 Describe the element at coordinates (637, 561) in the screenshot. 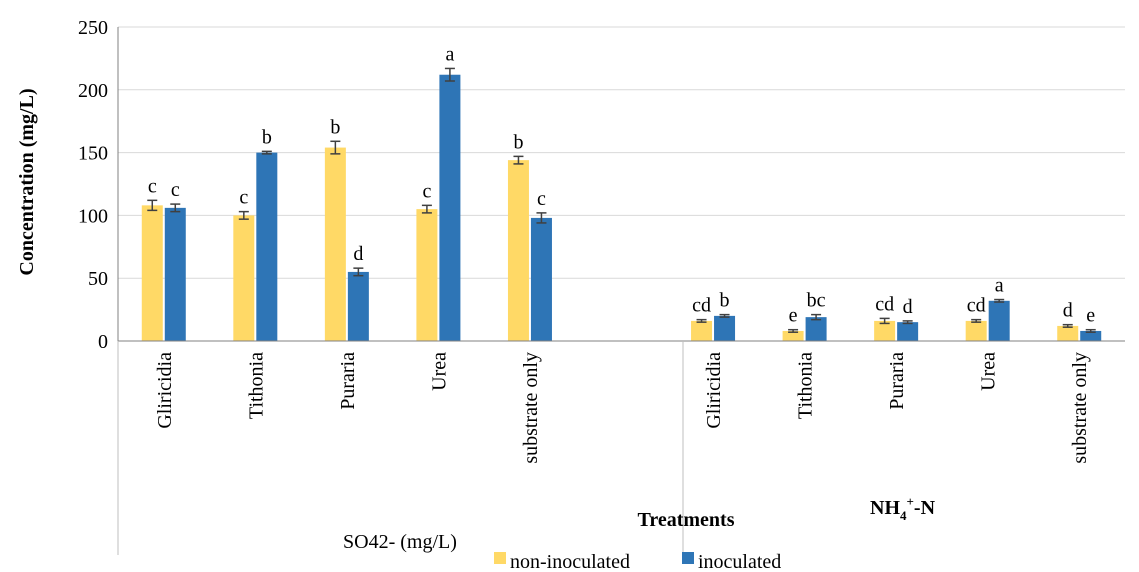

I see `legend: non-inoculated inoculated` at that location.